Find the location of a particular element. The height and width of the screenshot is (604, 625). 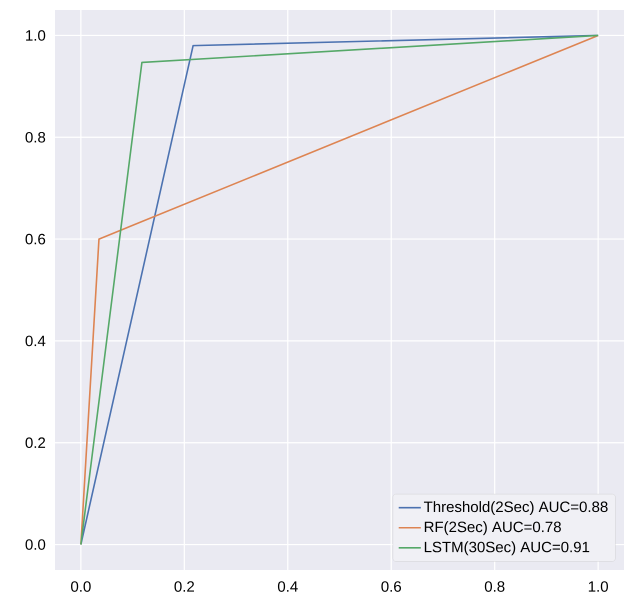

legend-label: RF(2Sec) AUC=0.78 is located at coordinates (492, 528).